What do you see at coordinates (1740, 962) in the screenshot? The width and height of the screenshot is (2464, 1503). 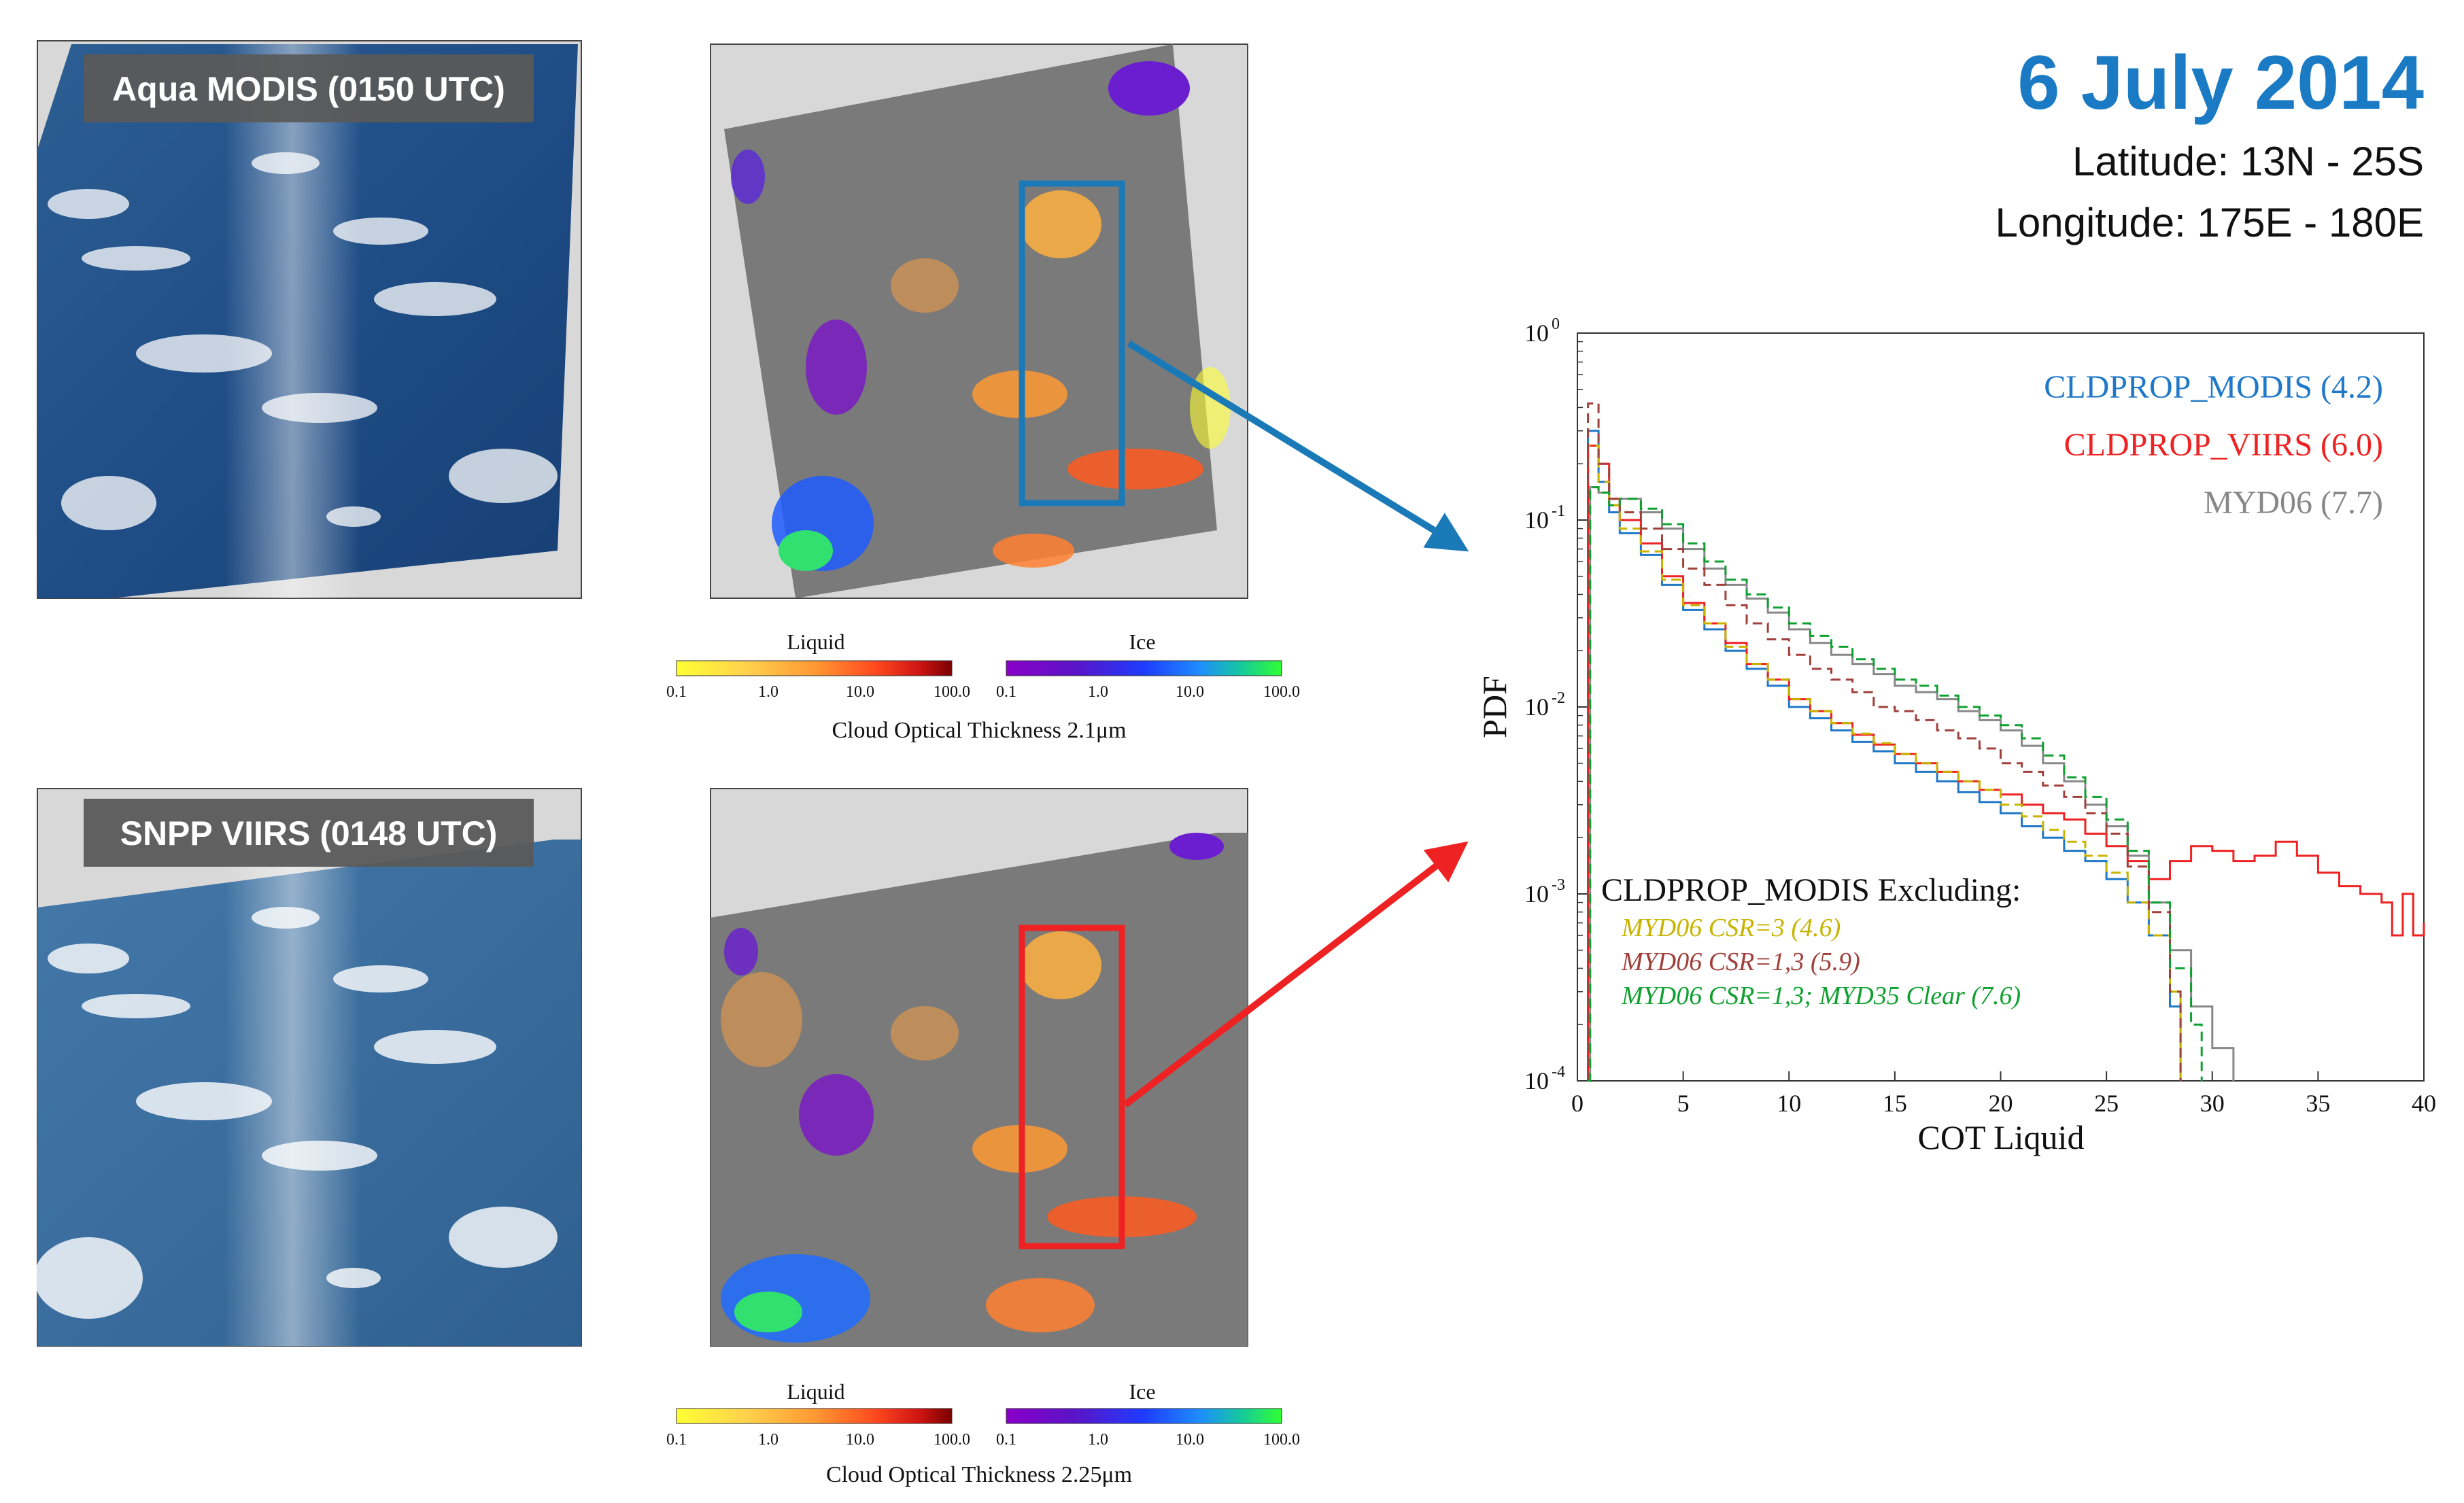 I see `legend-item: MYD06 CSR=1,3 (5.9)` at bounding box center [1740, 962].